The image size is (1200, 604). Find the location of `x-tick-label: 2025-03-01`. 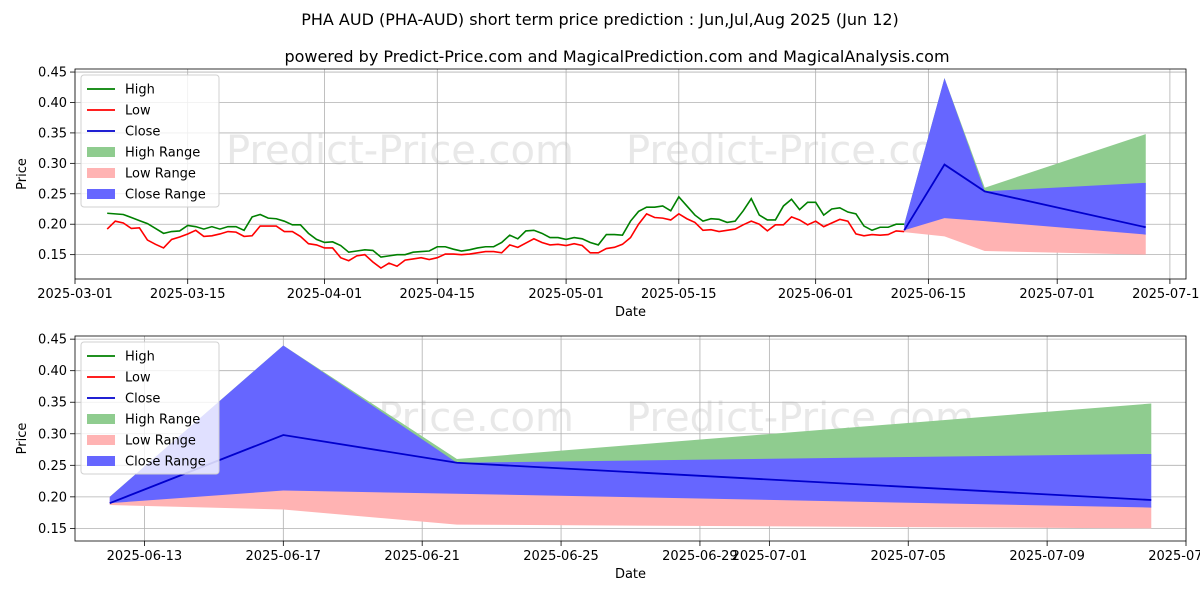

x-tick-label: 2025-03-01 is located at coordinates (75, 294).